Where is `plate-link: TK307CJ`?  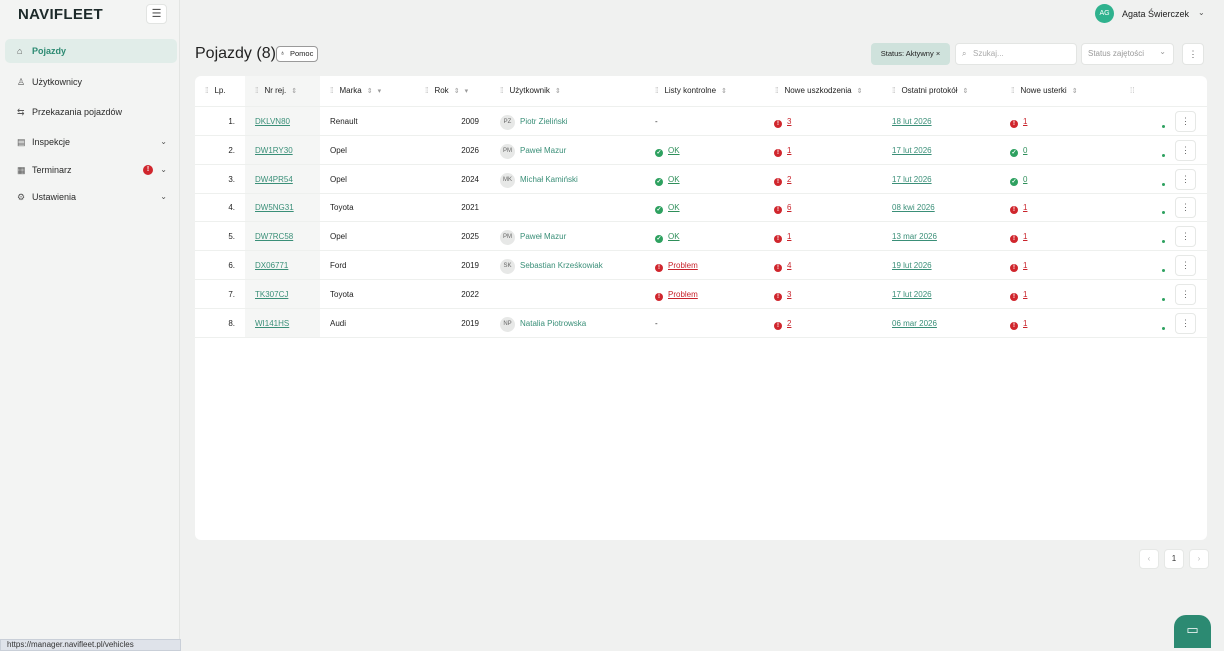
plate-link: TK307CJ is located at coordinates (272, 294).